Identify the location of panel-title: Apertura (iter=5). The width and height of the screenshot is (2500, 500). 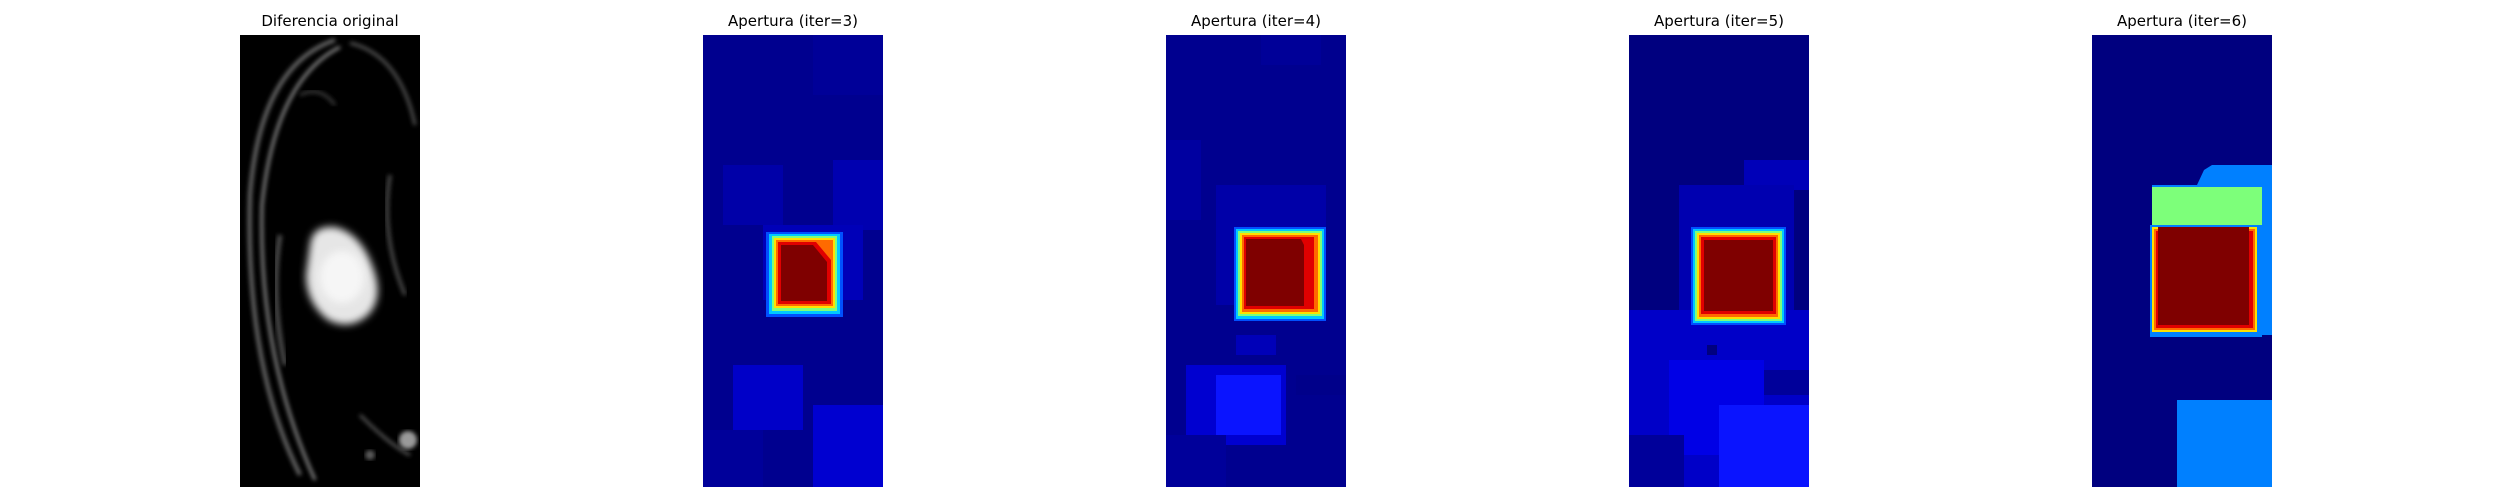
(1719, 21).